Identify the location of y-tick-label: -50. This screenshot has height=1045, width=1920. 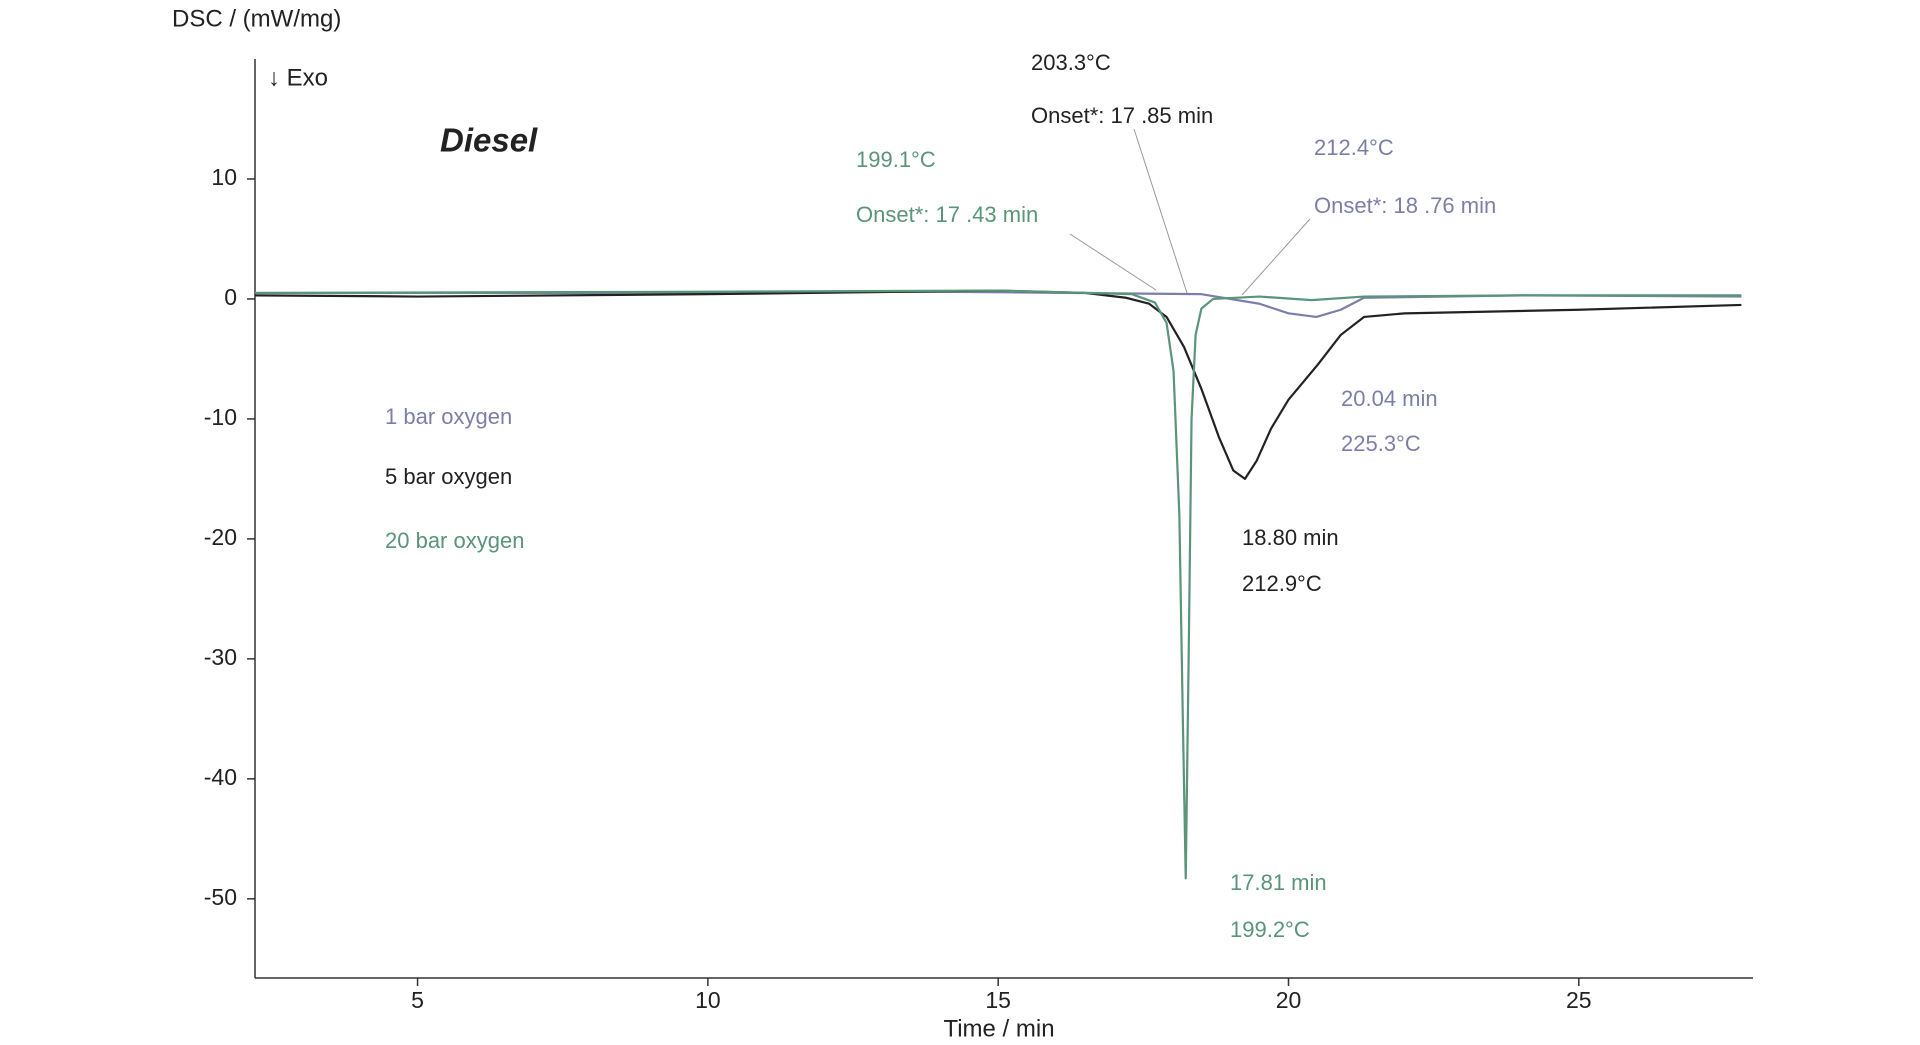
(220, 897).